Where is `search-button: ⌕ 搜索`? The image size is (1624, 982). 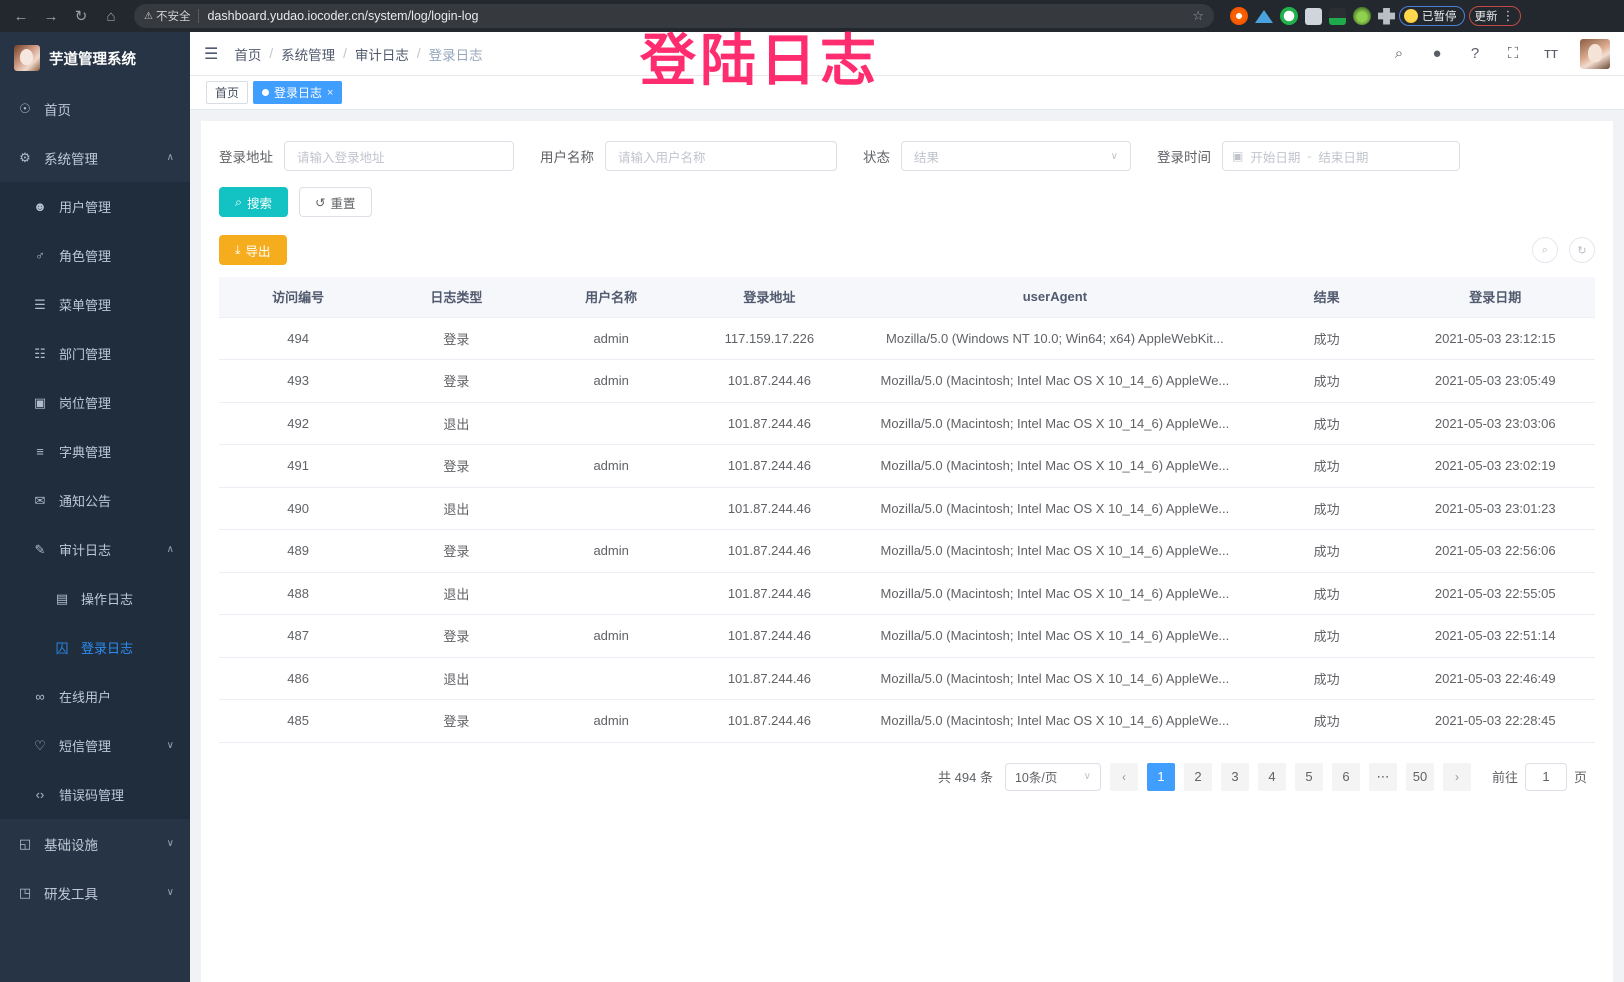
search-button: ⌕ 搜索 is located at coordinates (254, 202).